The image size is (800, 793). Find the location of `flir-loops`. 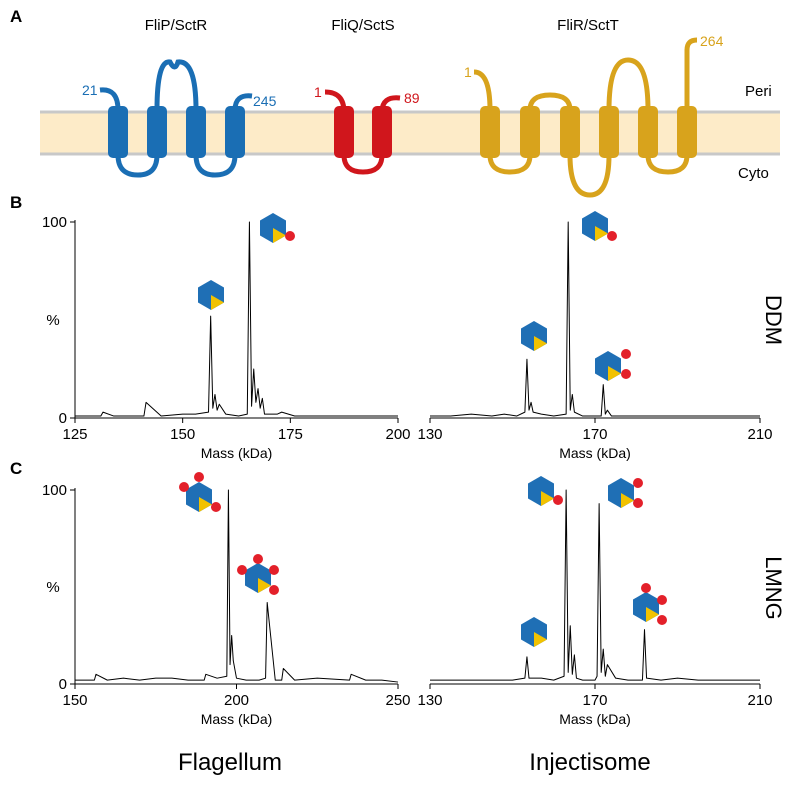

flir-loops is located at coordinates (585, 117).